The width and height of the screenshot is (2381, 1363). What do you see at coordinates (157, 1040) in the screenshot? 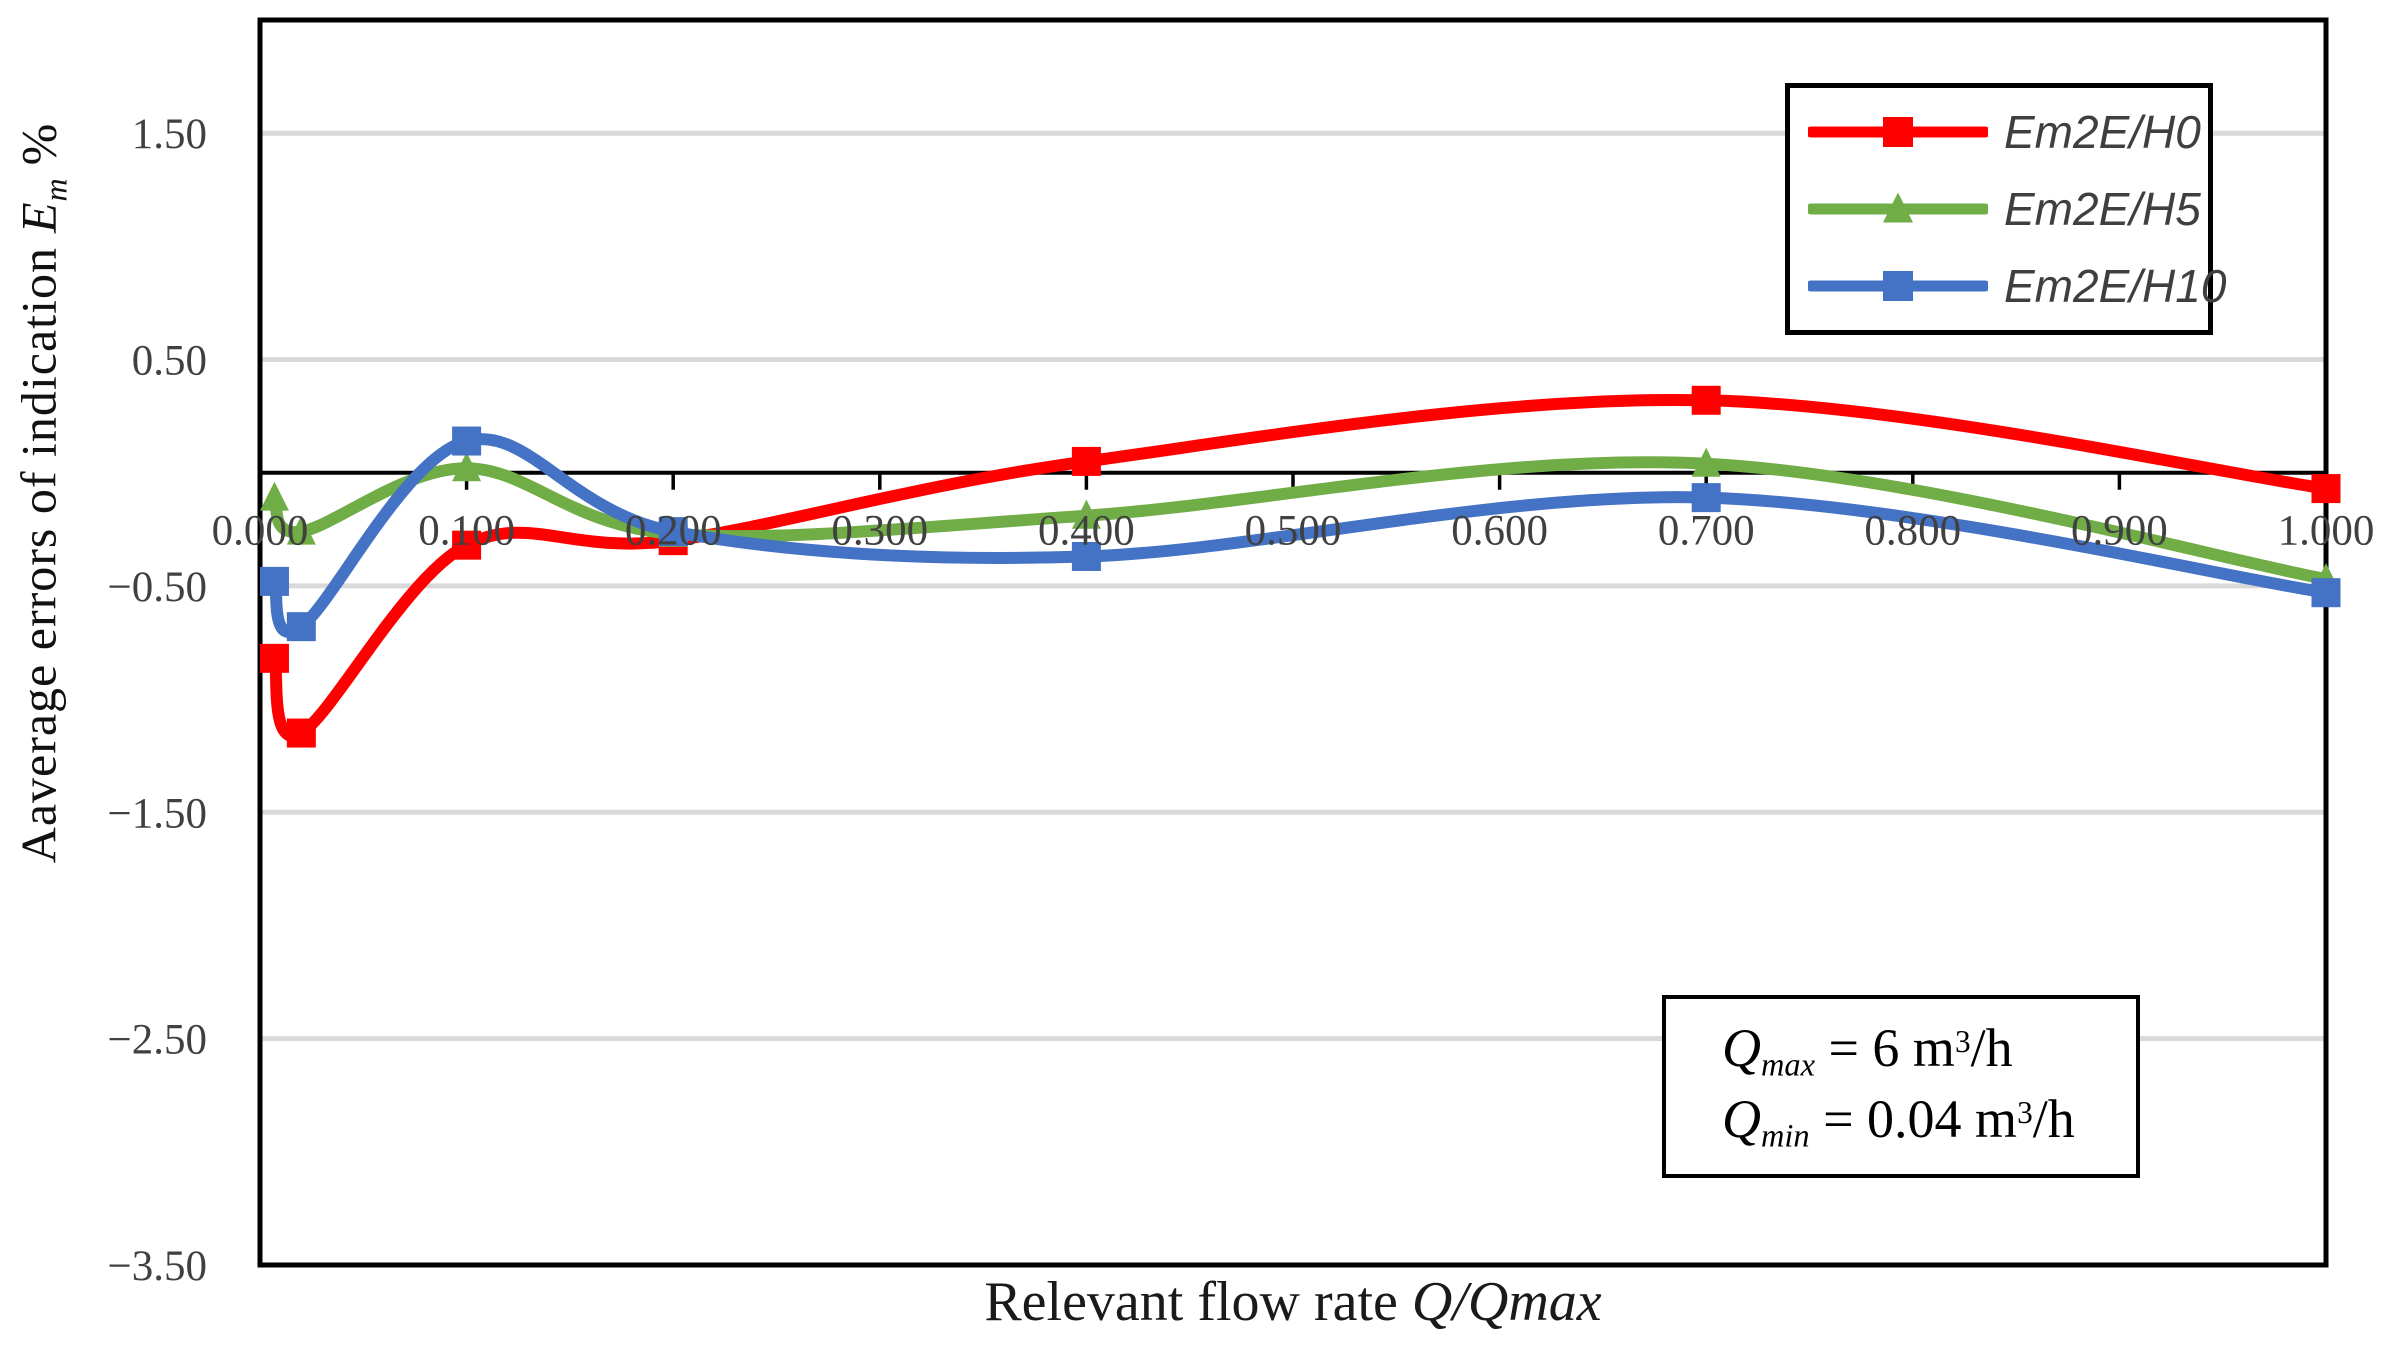
I see `y-tick-label: −2.50` at bounding box center [157, 1040].